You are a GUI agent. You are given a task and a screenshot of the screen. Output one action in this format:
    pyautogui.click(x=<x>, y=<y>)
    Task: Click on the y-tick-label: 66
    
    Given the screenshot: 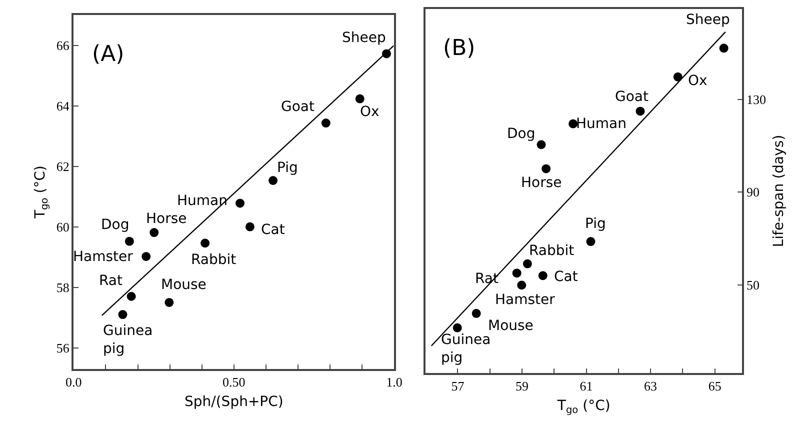 What is the action you would take?
    pyautogui.click(x=63, y=45)
    